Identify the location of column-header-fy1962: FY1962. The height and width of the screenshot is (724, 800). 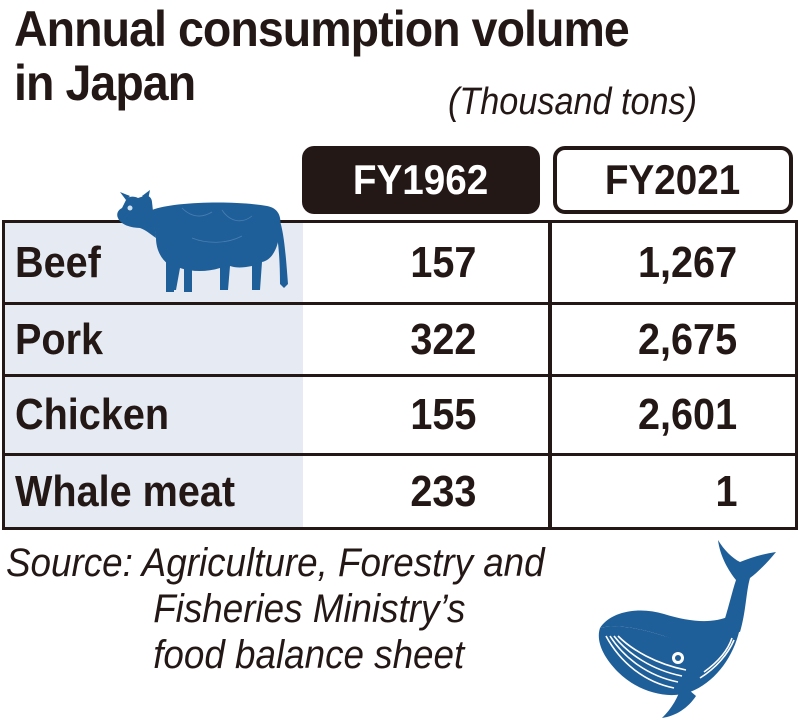
(421, 180).